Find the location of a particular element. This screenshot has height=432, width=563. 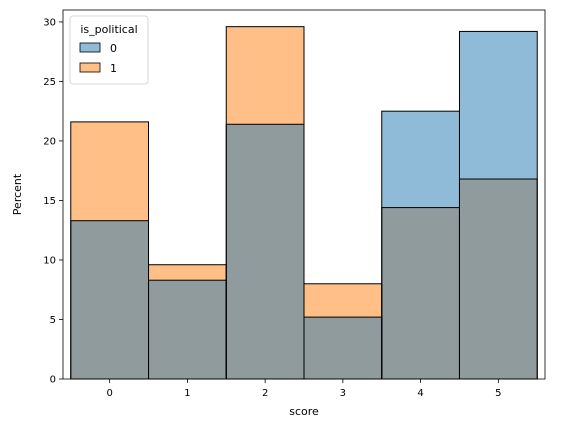

x-tick-label-5: 5 is located at coordinates (498, 393).